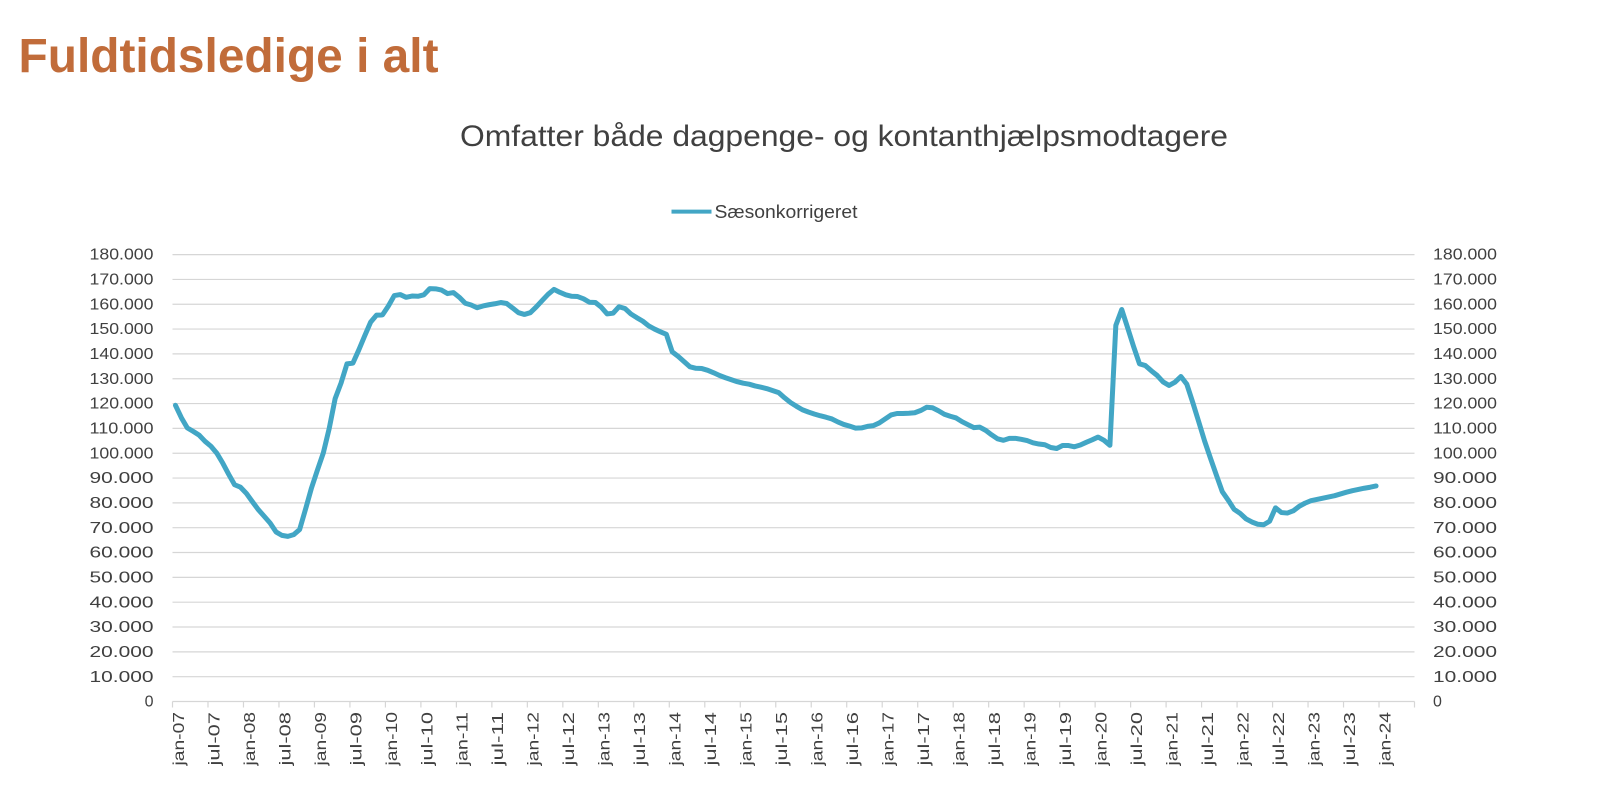 The image size is (1600, 805). Describe the element at coordinates (1279, 739) in the screenshot. I see `svg-text: jul-22` at that location.